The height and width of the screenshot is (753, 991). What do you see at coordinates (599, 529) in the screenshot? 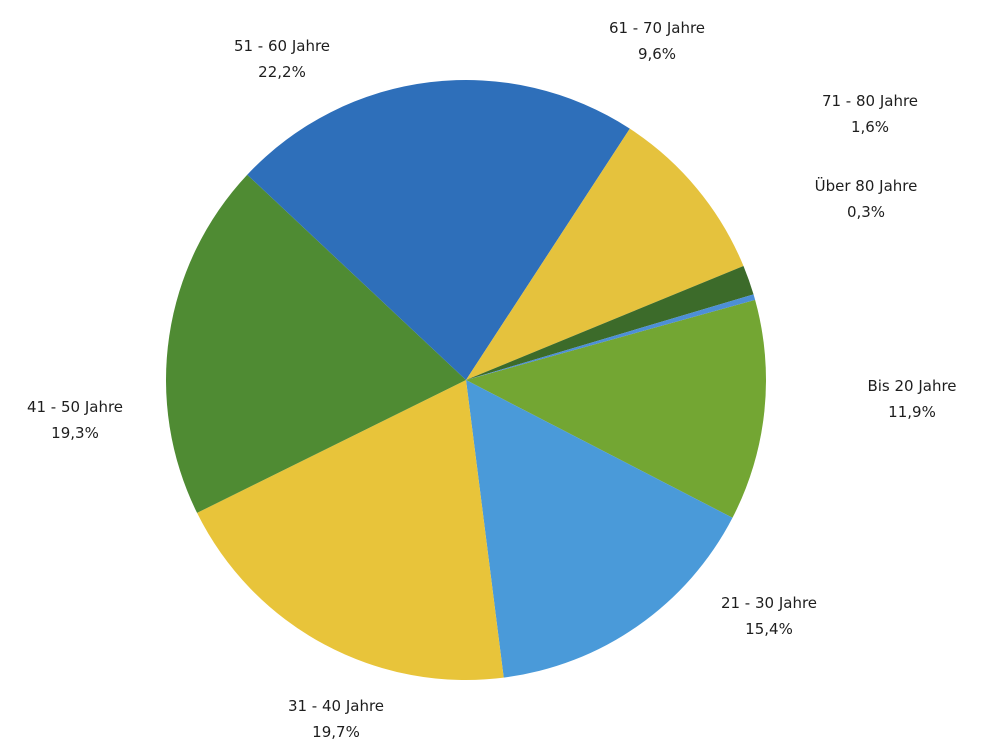
I see `pie-slice-21-30-jahre` at bounding box center [599, 529].